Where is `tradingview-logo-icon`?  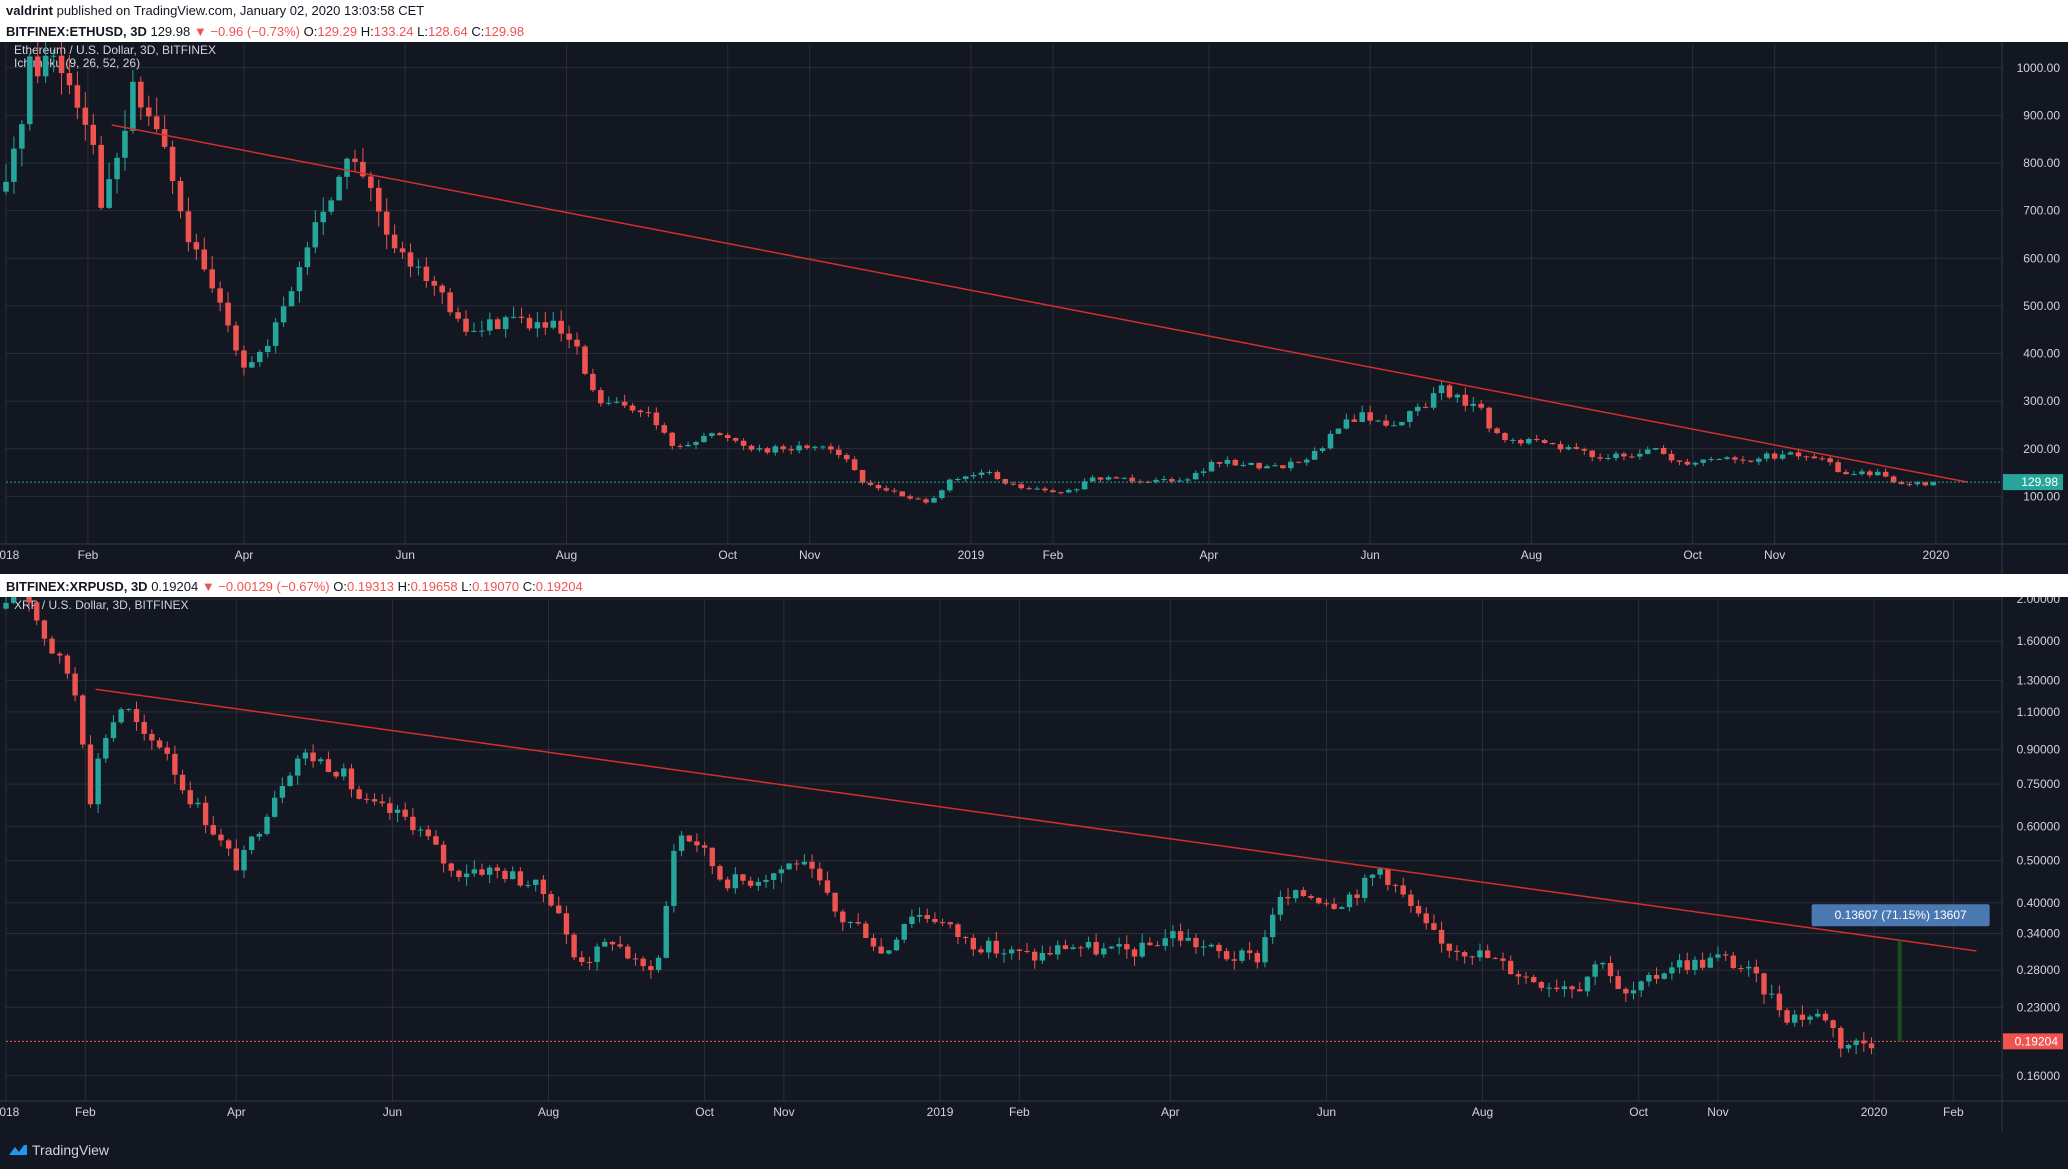 tradingview-logo-icon is located at coordinates (18, 1150).